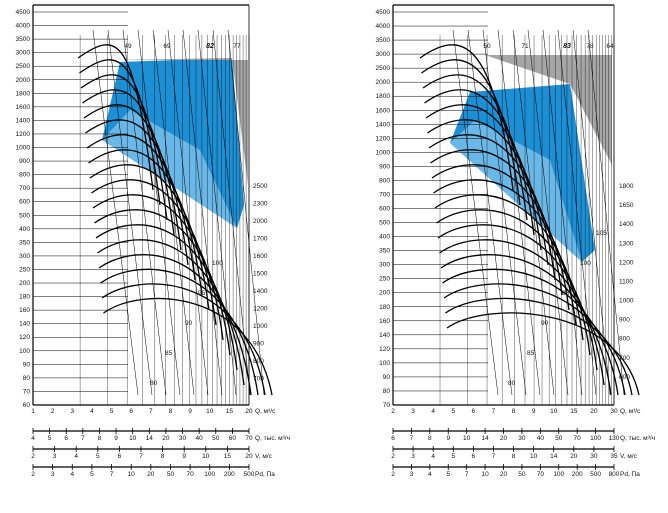  I want to click on pressure-tick-label: 1800, so click(383, 96).